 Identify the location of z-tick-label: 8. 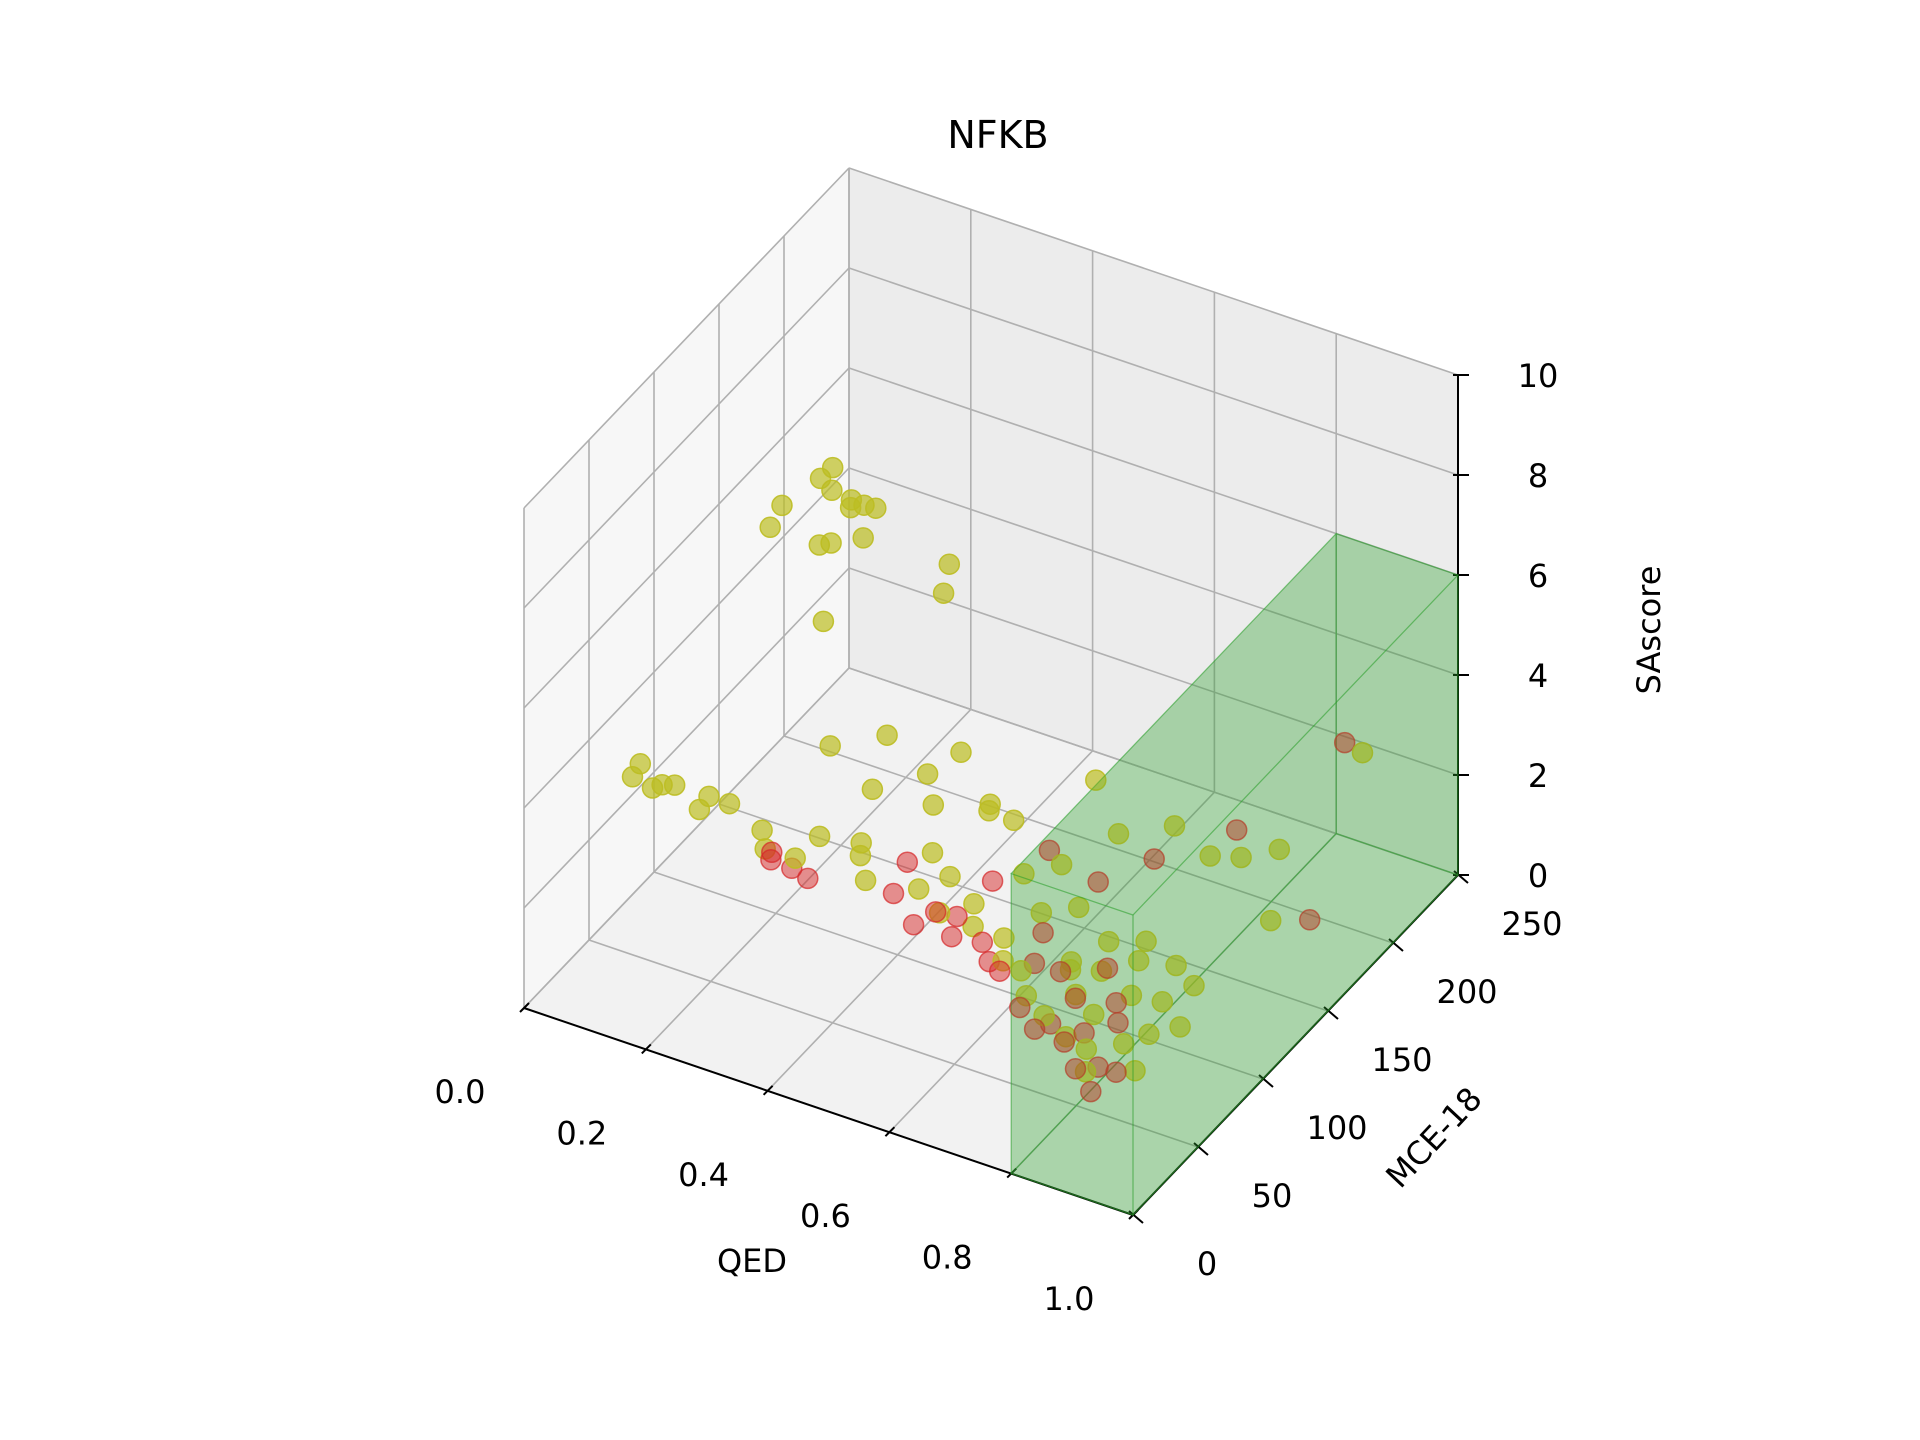
(1538, 476).